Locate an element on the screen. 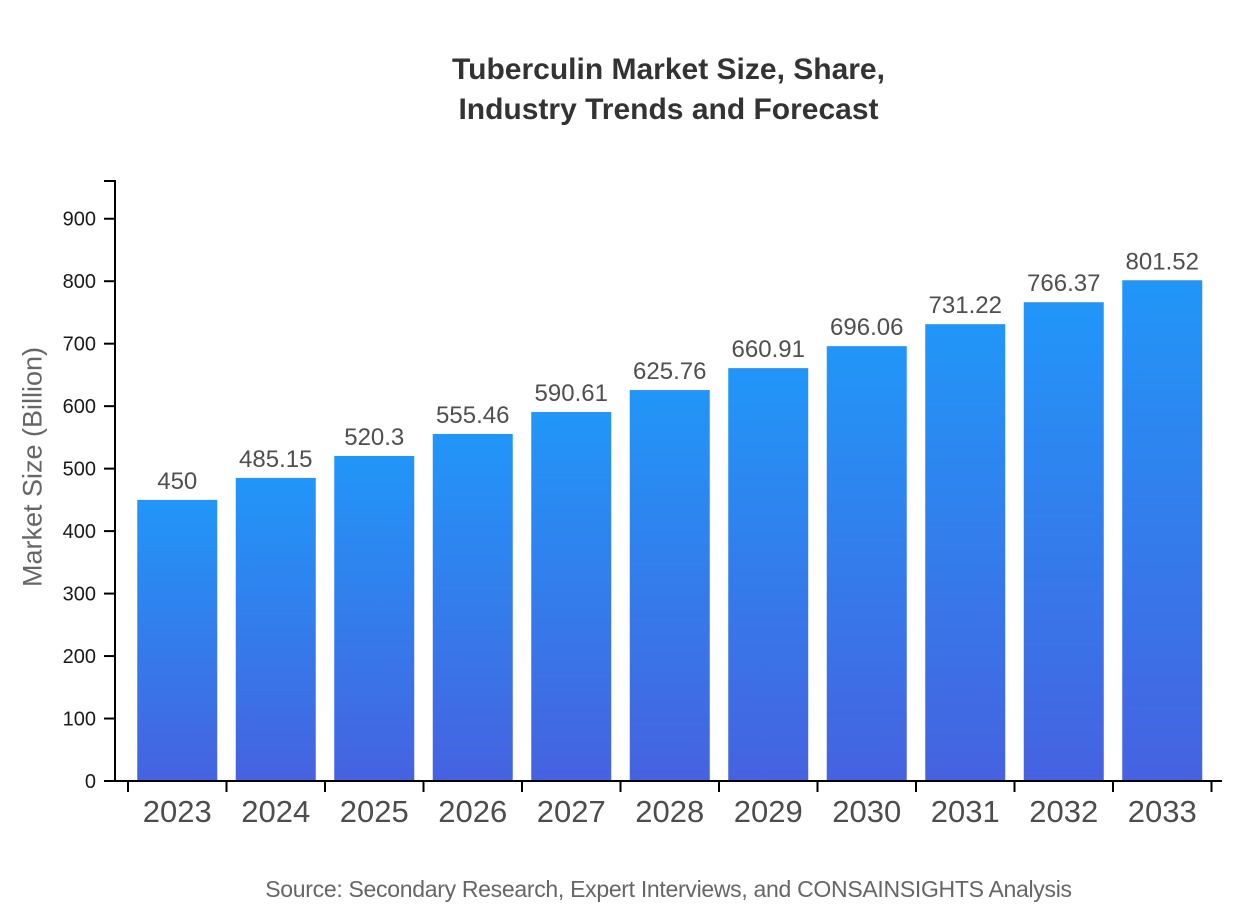 This screenshot has width=1260, height=920. chart-title-line1: Tuberculin Market Size, Share, is located at coordinates (668, 69).